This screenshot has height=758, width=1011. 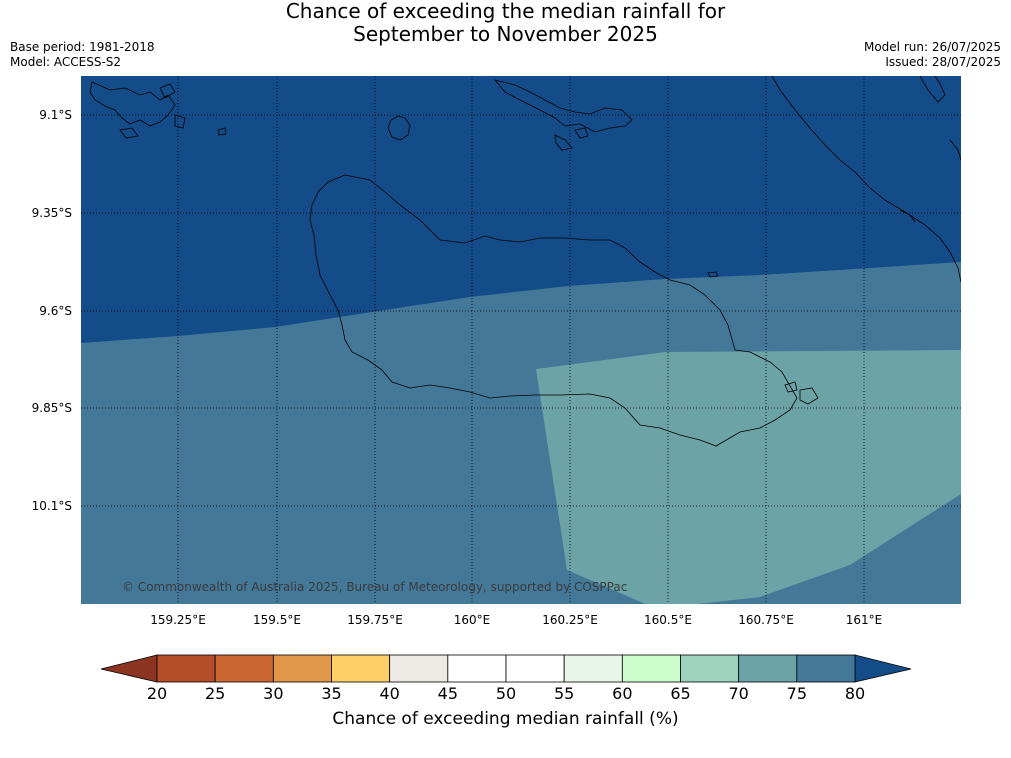 I want to click on lon-label: 159.5°E, so click(x=277, y=620).